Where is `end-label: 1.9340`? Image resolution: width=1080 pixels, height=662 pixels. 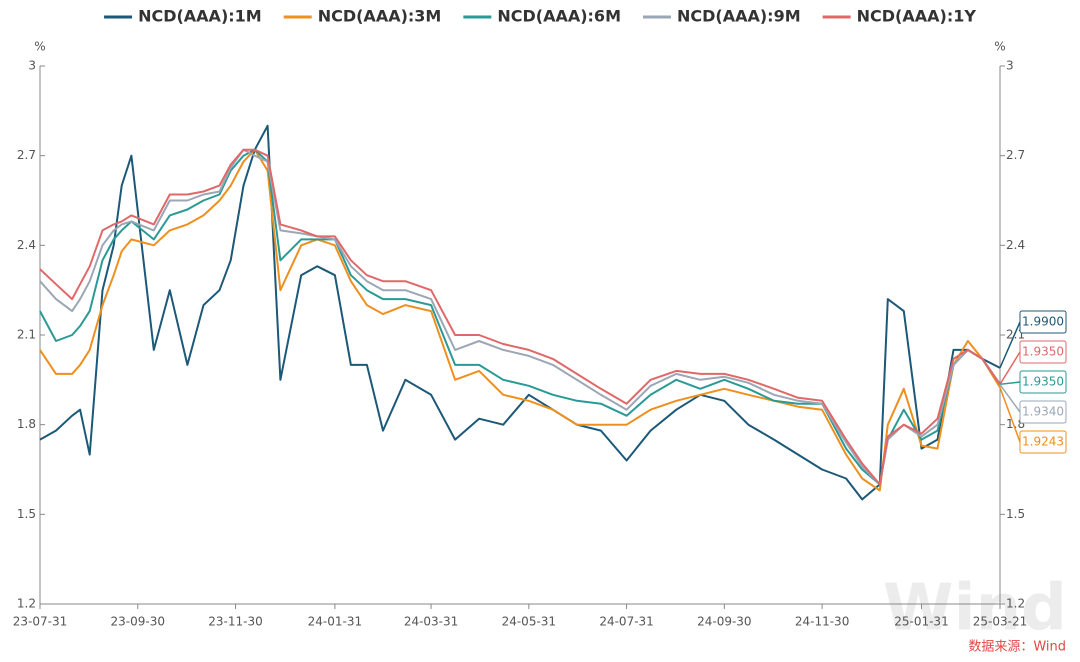 end-label: 1.9340 is located at coordinates (1043, 412).